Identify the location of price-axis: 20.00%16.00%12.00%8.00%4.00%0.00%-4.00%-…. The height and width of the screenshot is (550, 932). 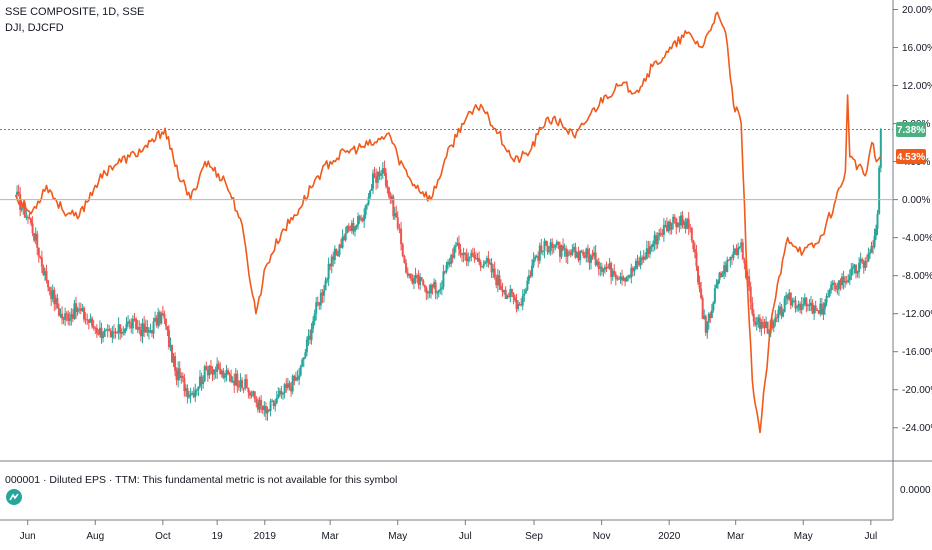
(912, 219).